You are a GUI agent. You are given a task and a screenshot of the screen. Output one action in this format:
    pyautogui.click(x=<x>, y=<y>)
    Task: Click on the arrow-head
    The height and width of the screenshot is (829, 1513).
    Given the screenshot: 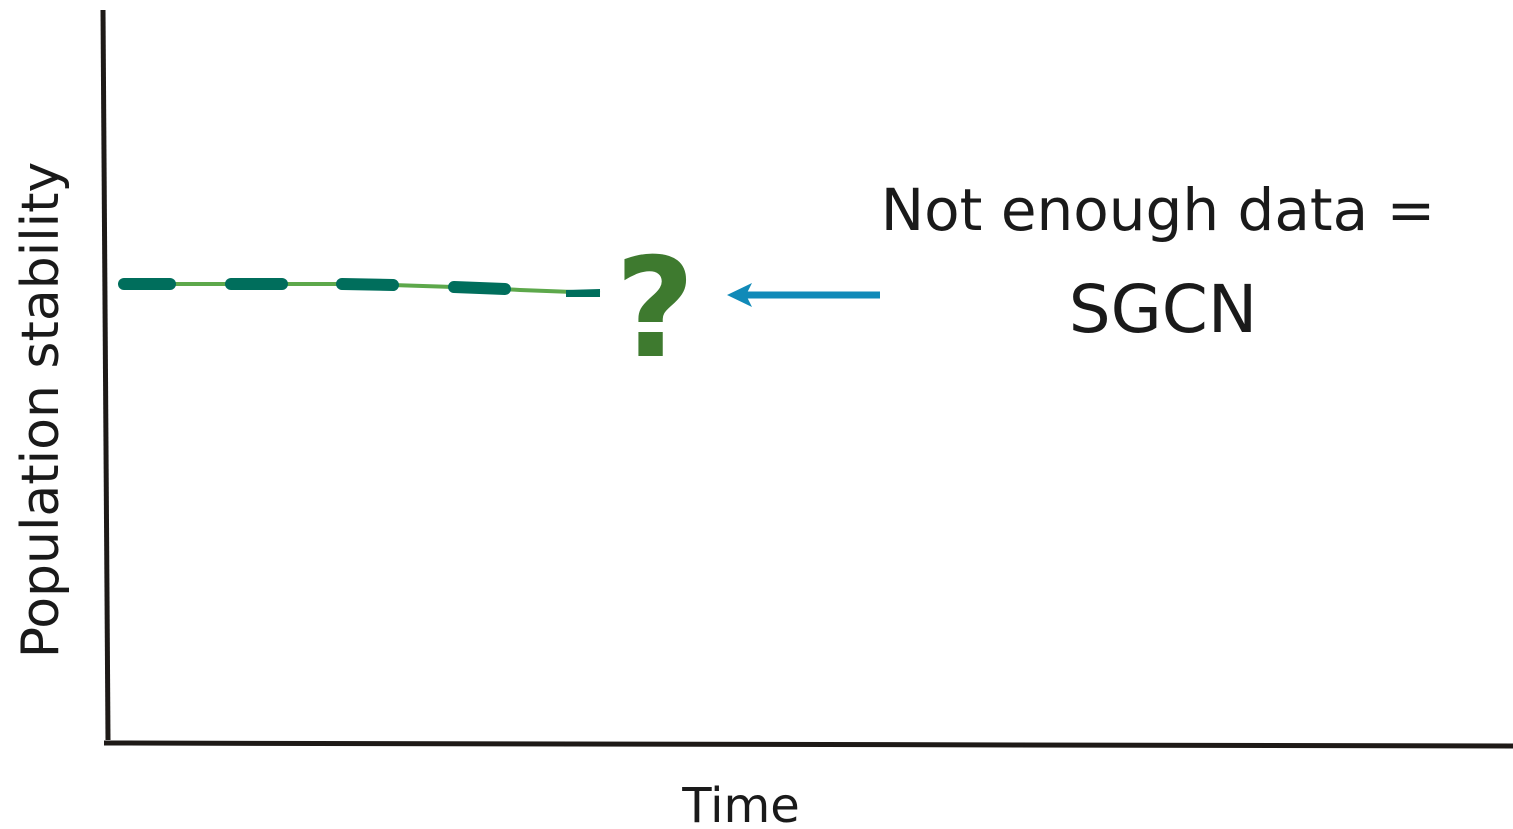 What is the action you would take?
    pyautogui.click(x=739, y=295)
    